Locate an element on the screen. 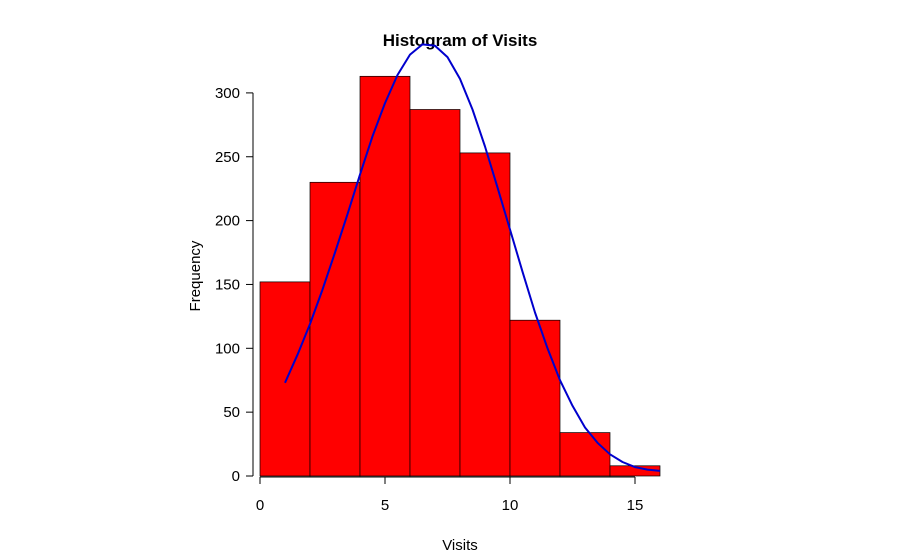  x-axis-label: Visits is located at coordinates (460, 545).